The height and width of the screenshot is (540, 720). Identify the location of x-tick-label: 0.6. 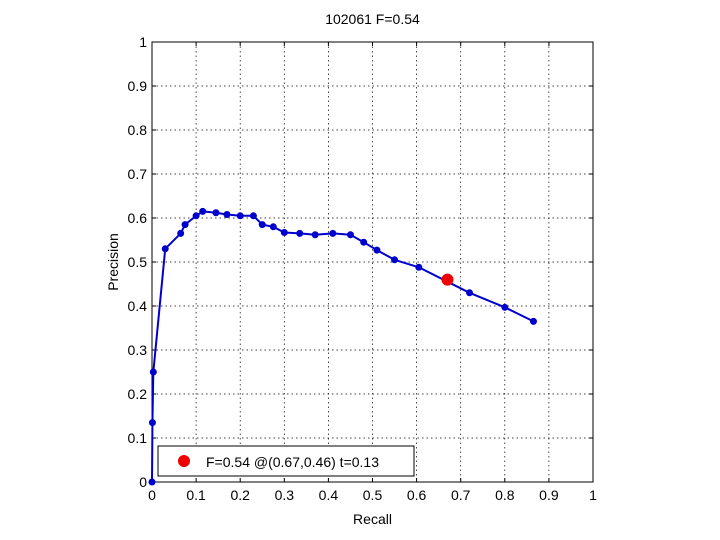
(417, 495).